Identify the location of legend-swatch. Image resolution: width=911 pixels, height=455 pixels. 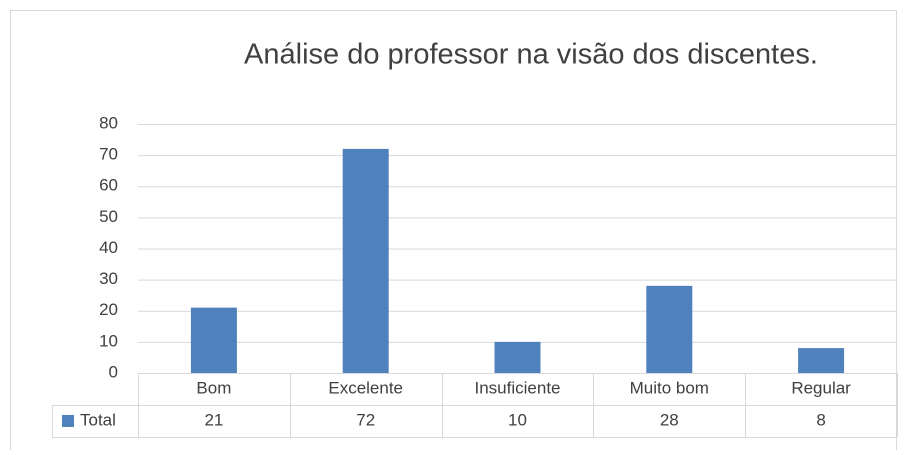
(68, 421).